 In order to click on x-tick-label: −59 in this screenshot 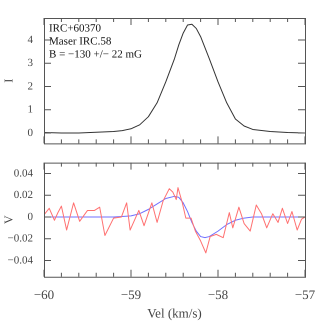, I will do `click(131, 294)`.